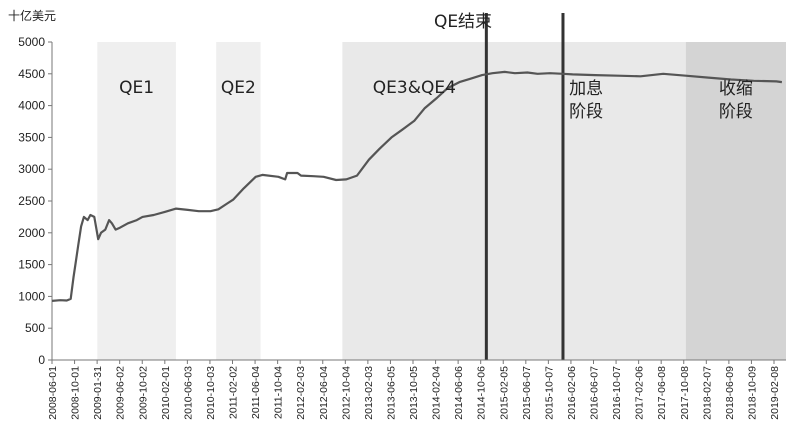  Describe the element at coordinates (586, 100) in the screenshot. I see `region-label-4: 加息阶段` at that location.